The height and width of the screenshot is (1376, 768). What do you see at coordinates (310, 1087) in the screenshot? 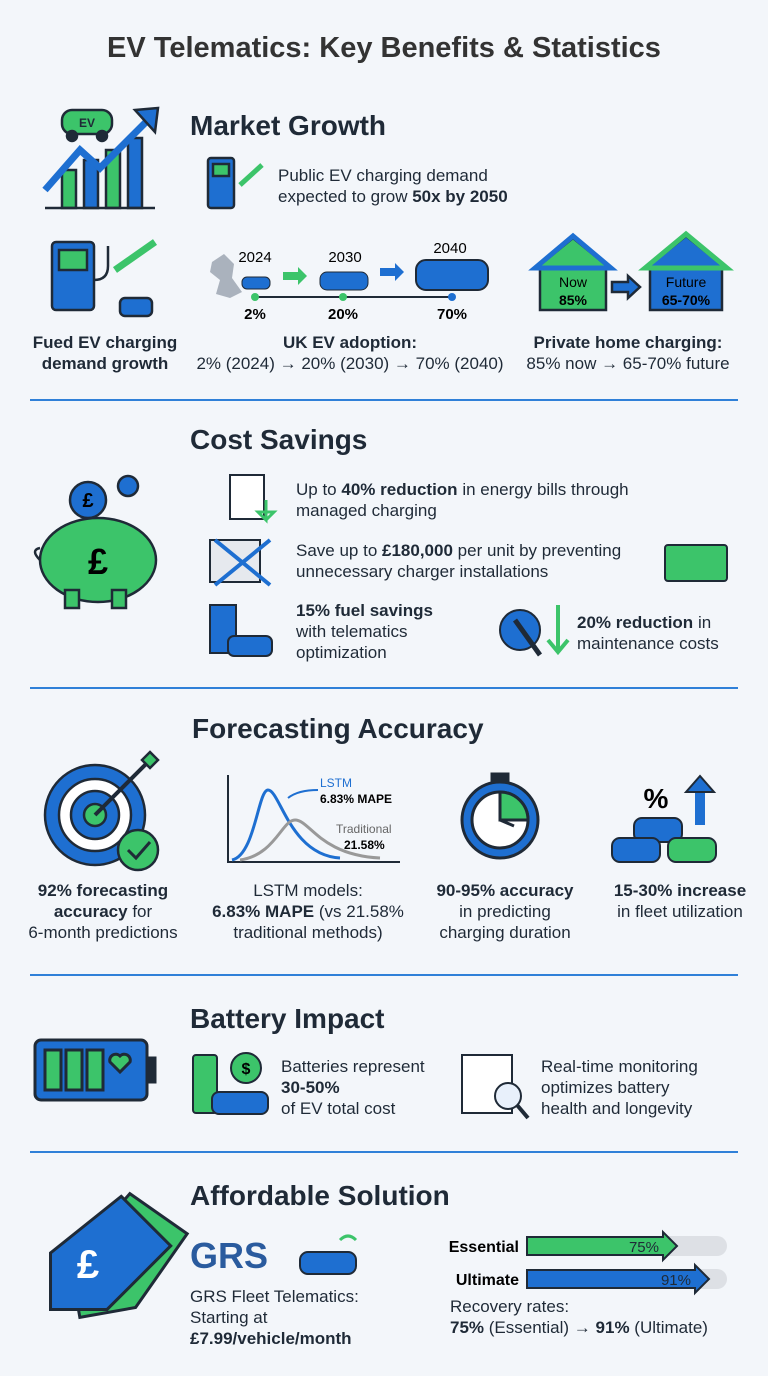
I see `bold-text: 30-50%` at bounding box center [310, 1087].